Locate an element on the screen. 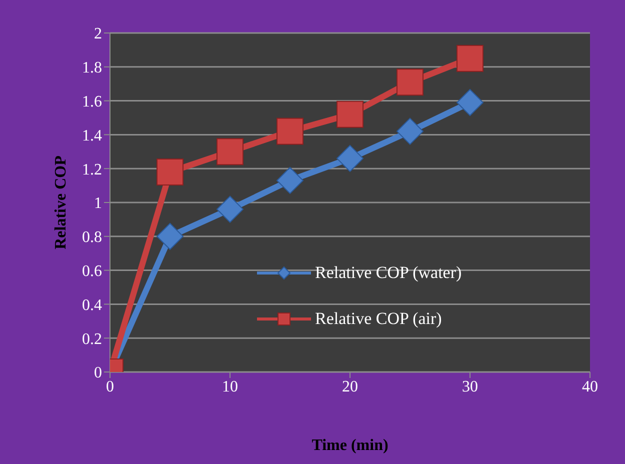  y-tick-label: 0 is located at coordinates (98, 373).